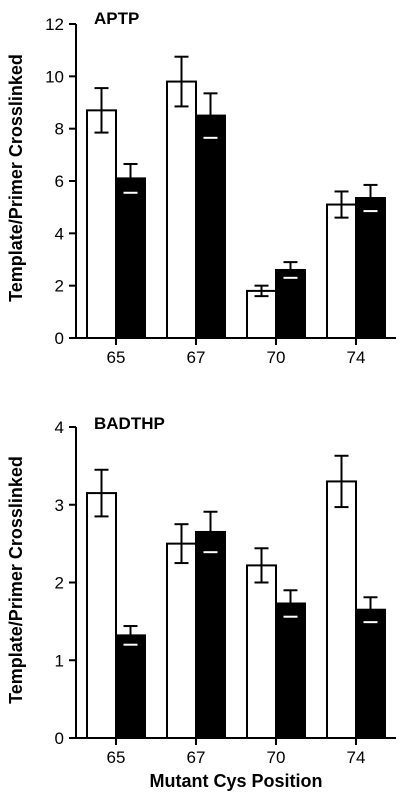 This screenshot has height=799, width=400. What do you see at coordinates (129, 423) in the screenshot?
I see `chart-title: BADTHP` at bounding box center [129, 423].